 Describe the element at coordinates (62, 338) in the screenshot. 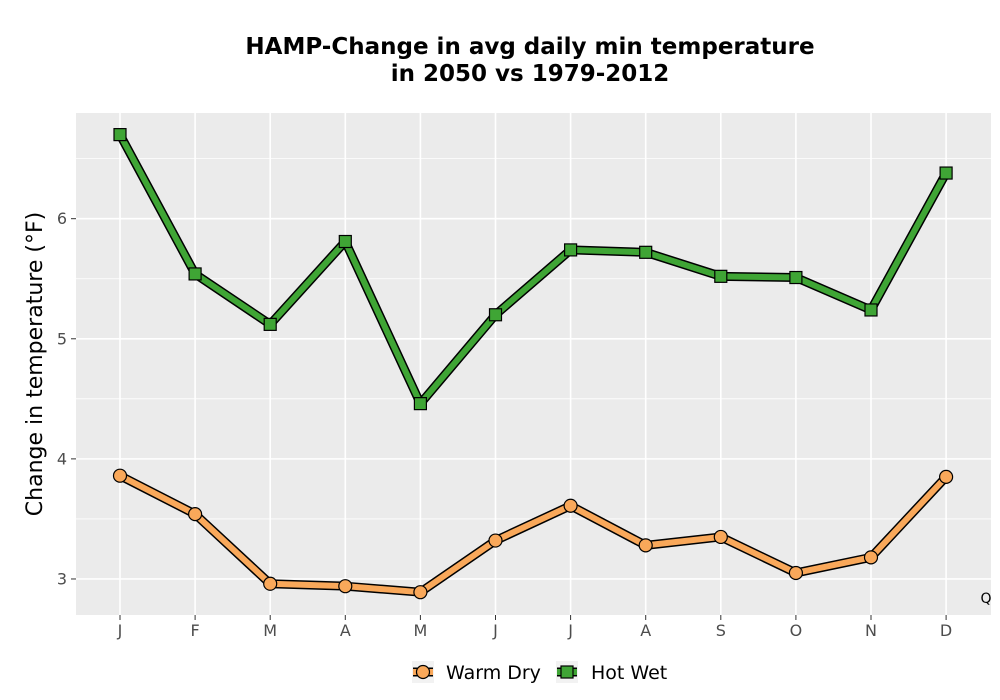

I see `y-tick-label: 5` at that location.